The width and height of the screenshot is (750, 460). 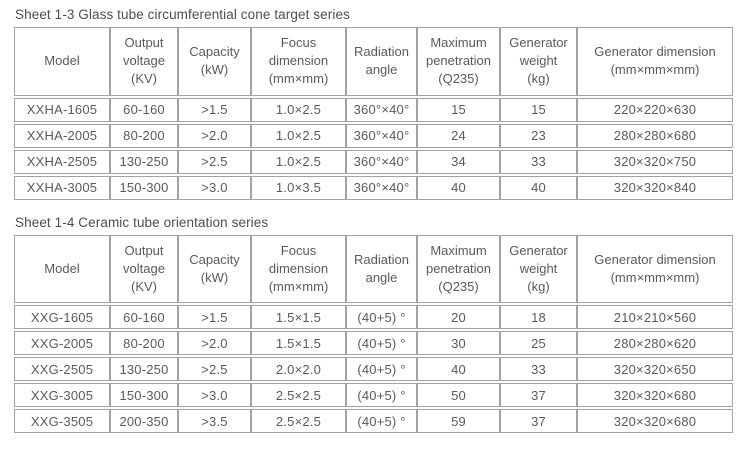 I want to click on cell-focus-dimension: 2.5×2.5, so click(x=298, y=395).